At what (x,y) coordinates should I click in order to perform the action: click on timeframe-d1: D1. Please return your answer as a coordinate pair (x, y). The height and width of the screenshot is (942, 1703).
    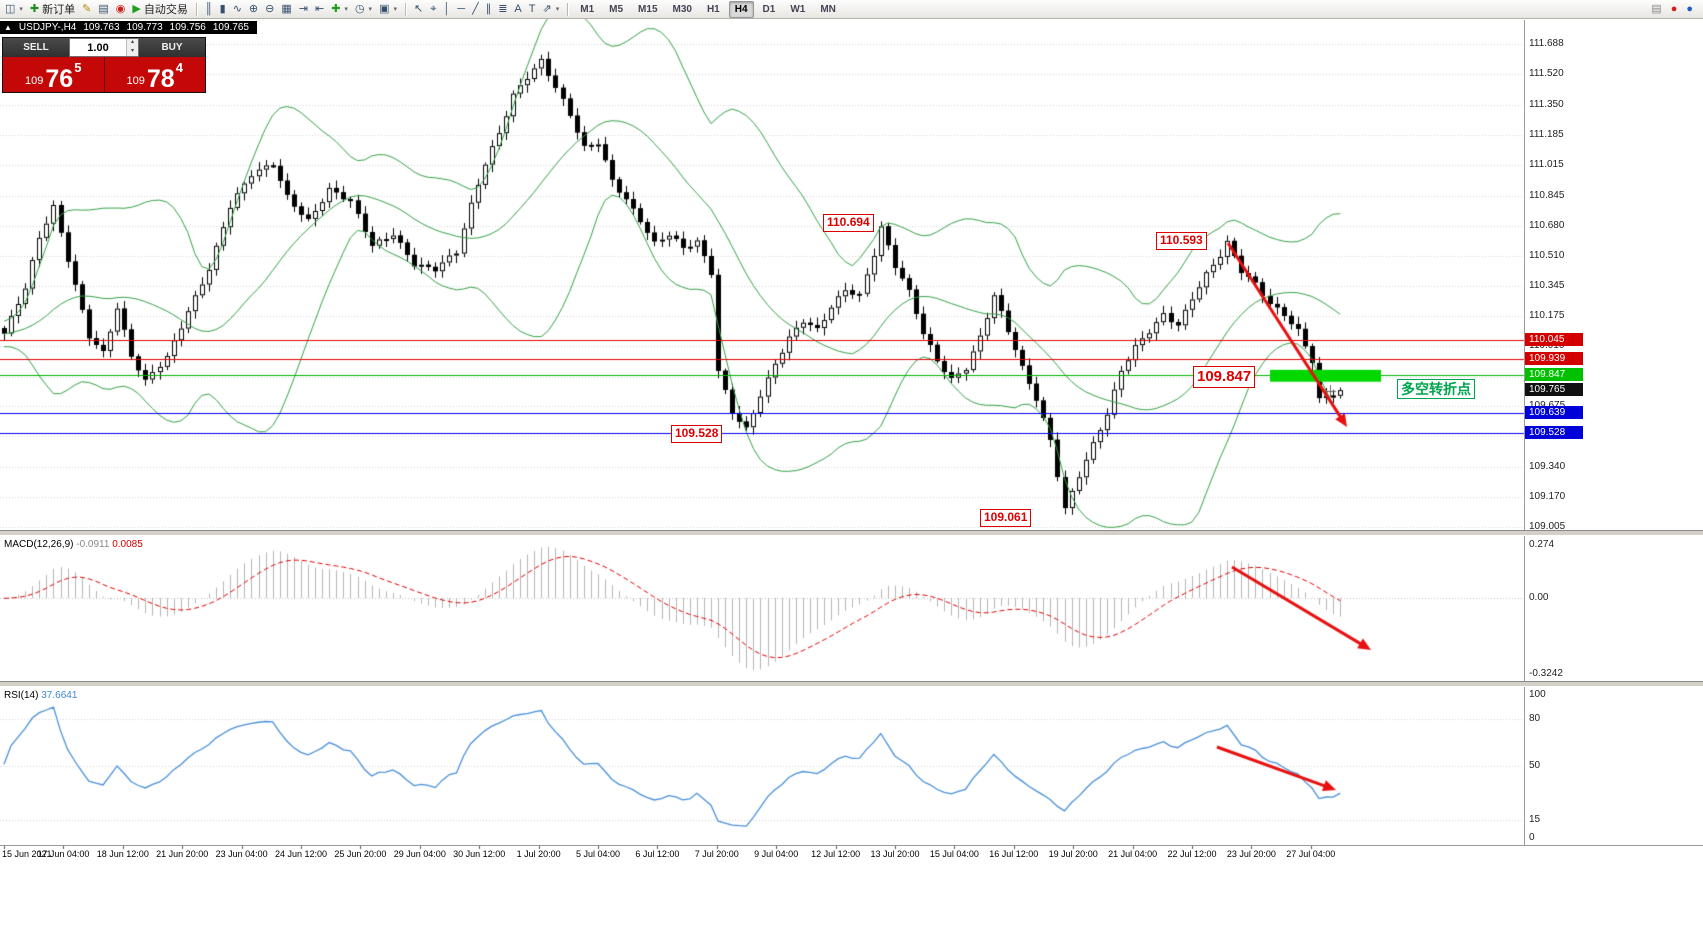
    Looking at the image, I should click on (769, 9).